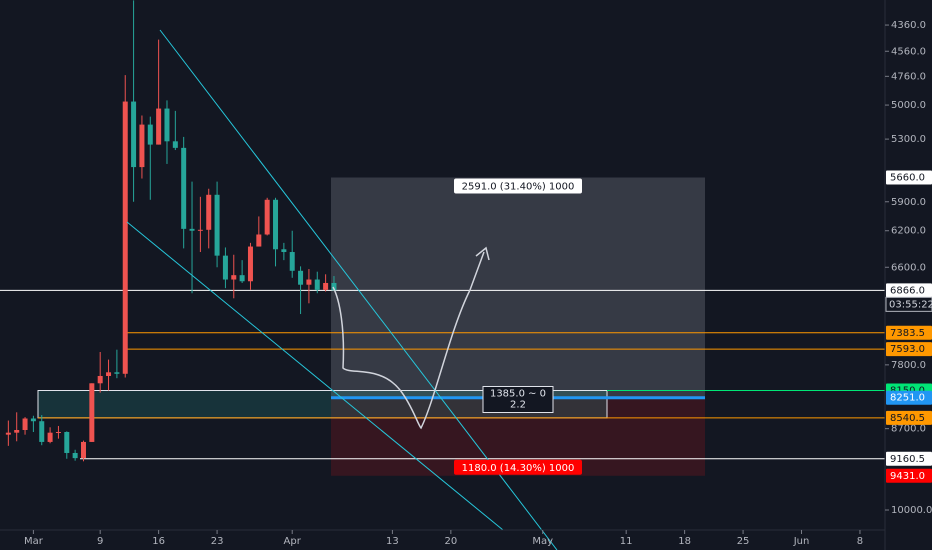 The width and height of the screenshot is (932, 550). I want to click on center-label-box, so click(518, 400).